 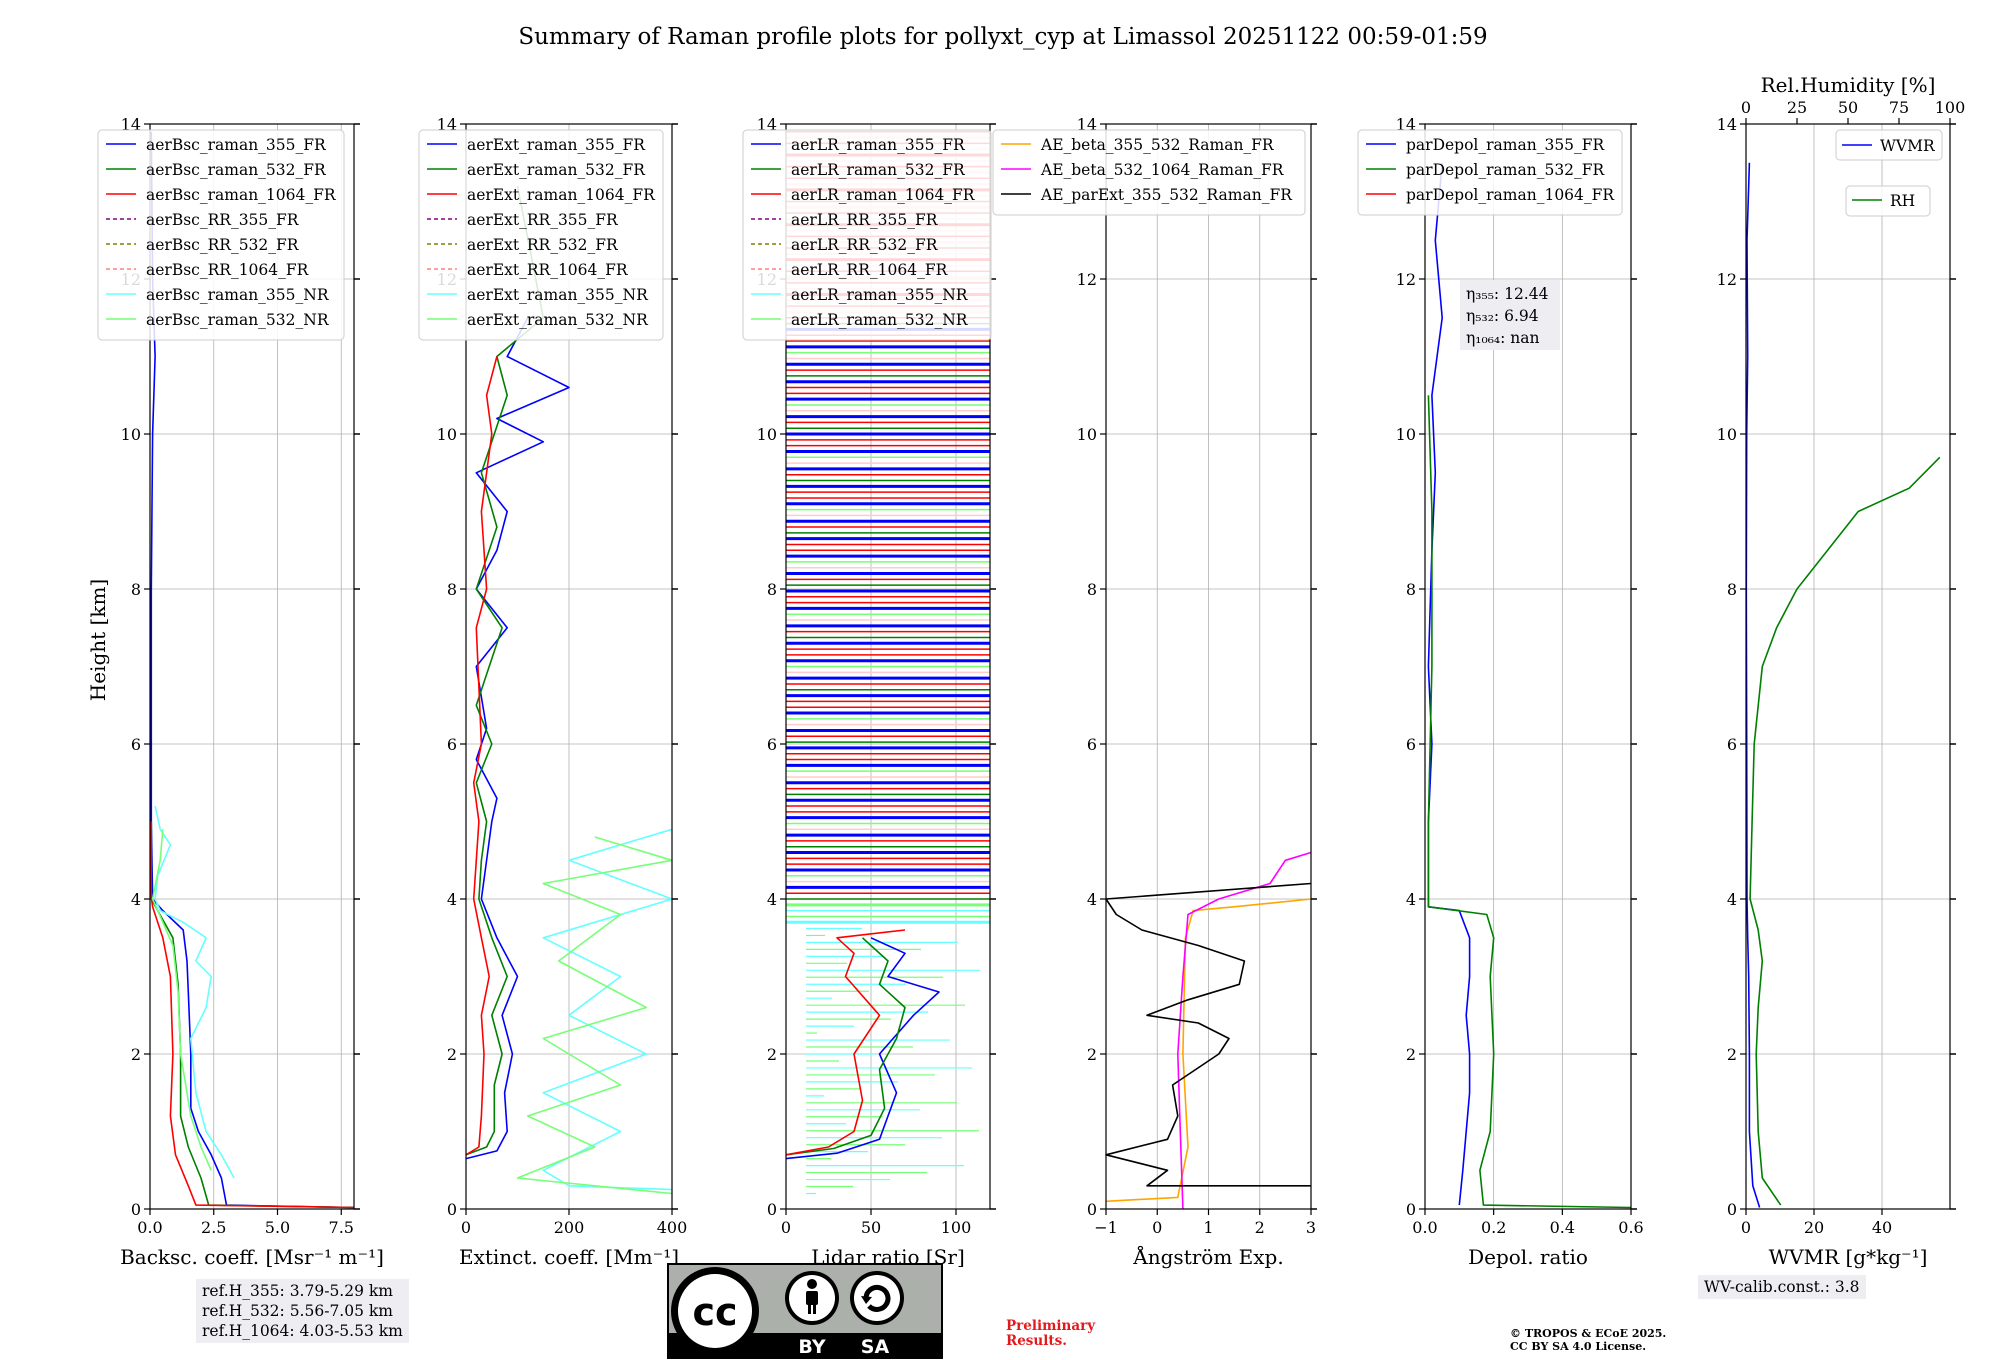 I want to click on x-tick-label: 50, so click(x=871, y=1227).